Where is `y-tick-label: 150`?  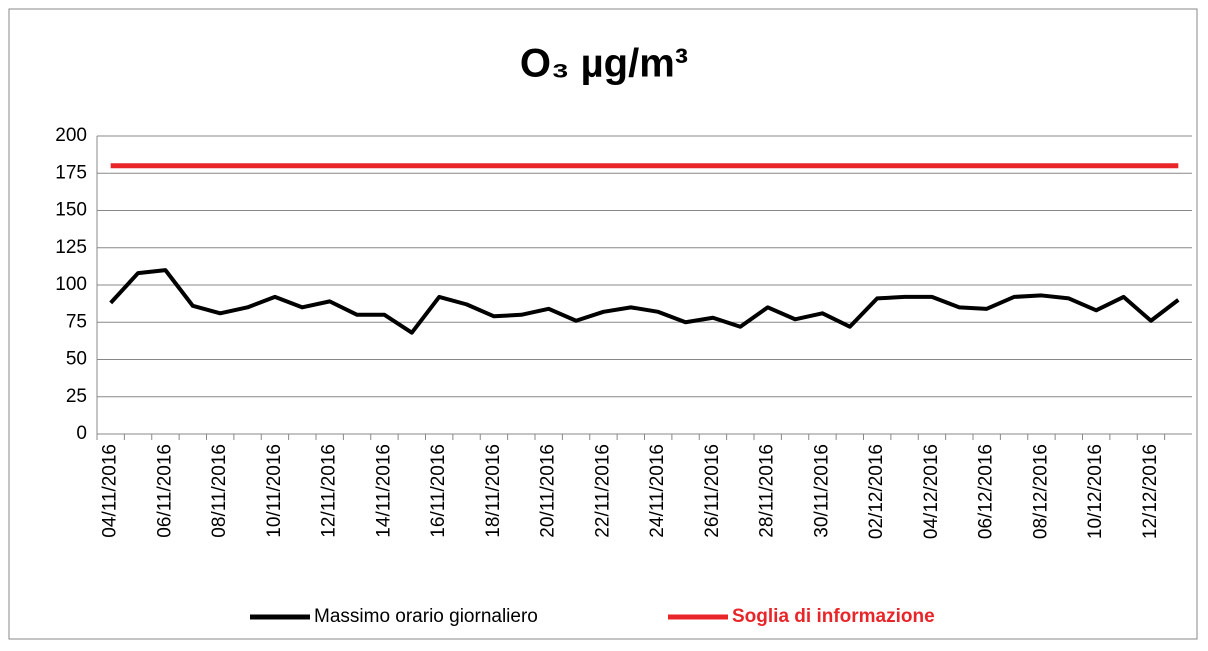
y-tick-label: 150 is located at coordinates (71, 210).